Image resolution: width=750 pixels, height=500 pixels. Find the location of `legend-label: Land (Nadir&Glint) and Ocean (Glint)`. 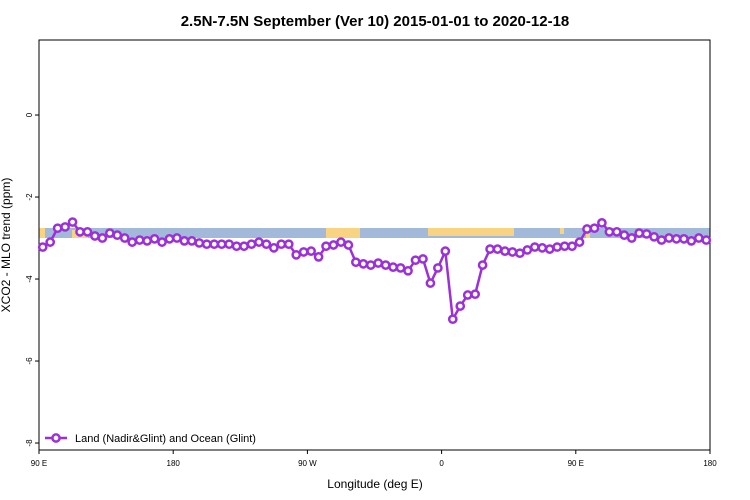

legend-label: Land (Nadir&Glint) and Ocean (Glint) is located at coordinates (165, 439).